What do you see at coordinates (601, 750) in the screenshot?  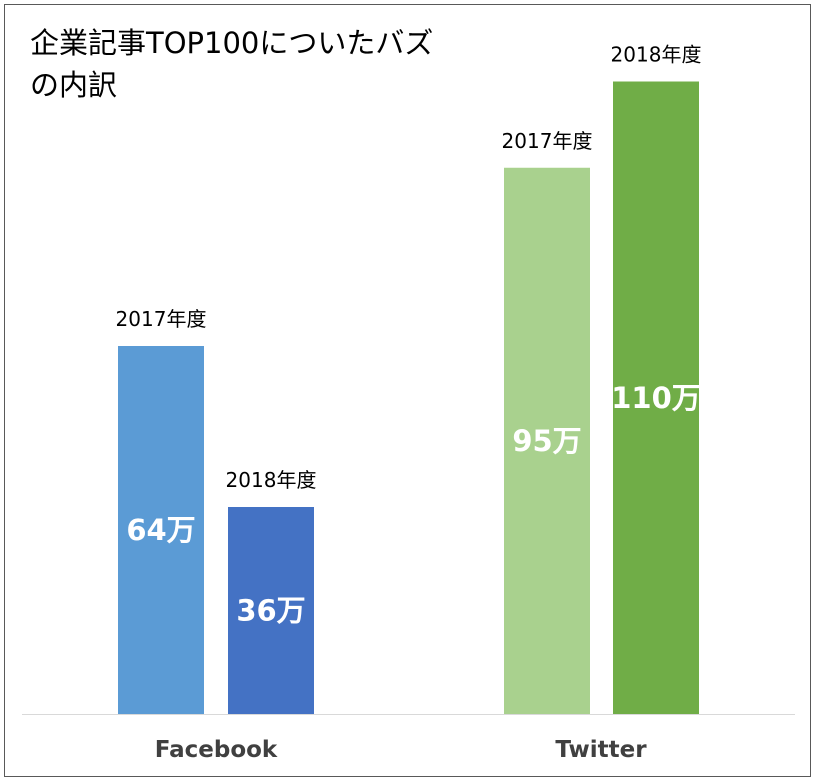 I see `category-label-twitter: Twitter` at bounding box center [601, 750].